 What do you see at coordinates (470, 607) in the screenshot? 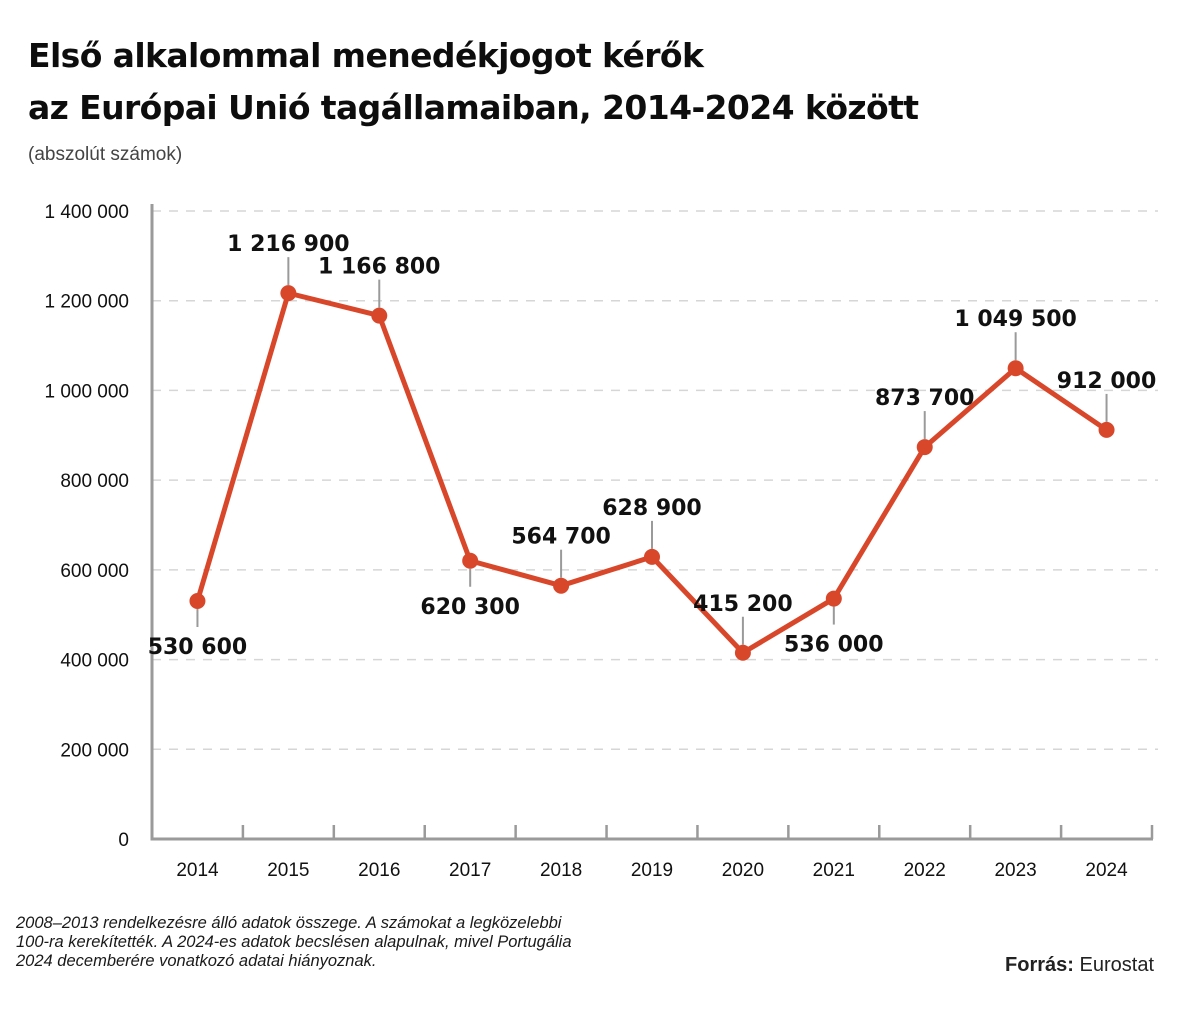
I see `data-label: 620 300` at bounding box center [470, 607].